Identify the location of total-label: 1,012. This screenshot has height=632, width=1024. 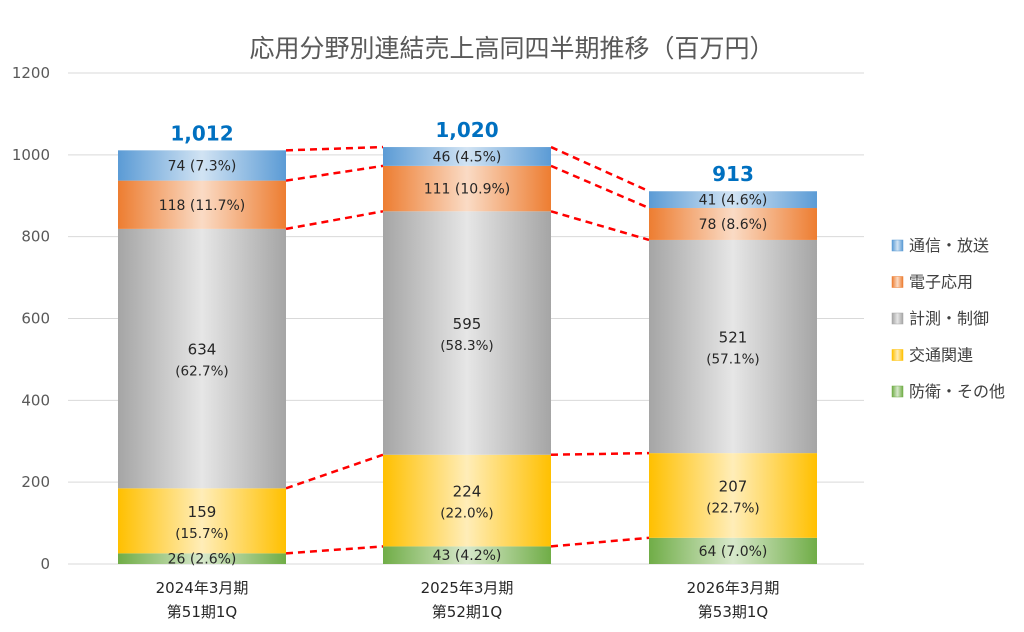
(201, 133).